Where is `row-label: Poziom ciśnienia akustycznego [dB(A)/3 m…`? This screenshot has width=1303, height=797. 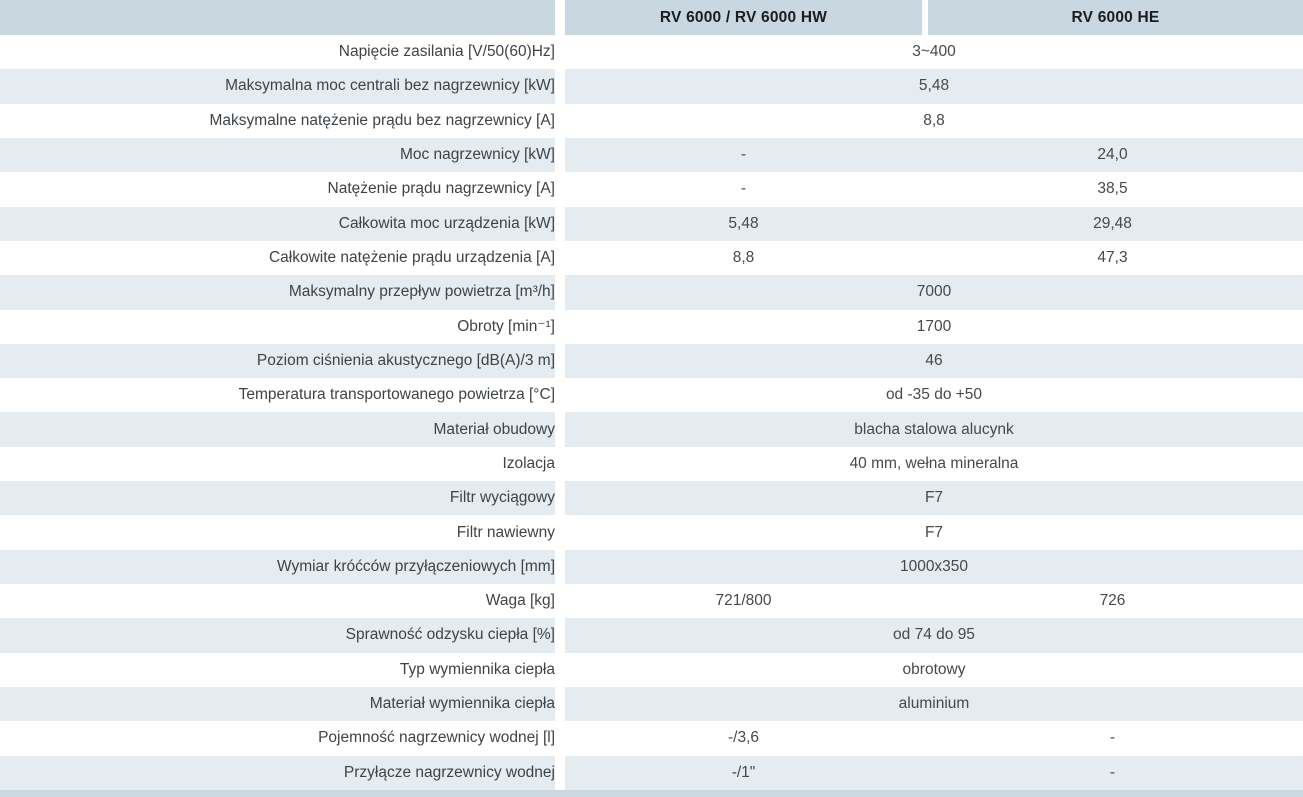
row-label: Poziom ciśnienia akustycznego [dB(A)/3 m… is located at coordinates (277, 361).